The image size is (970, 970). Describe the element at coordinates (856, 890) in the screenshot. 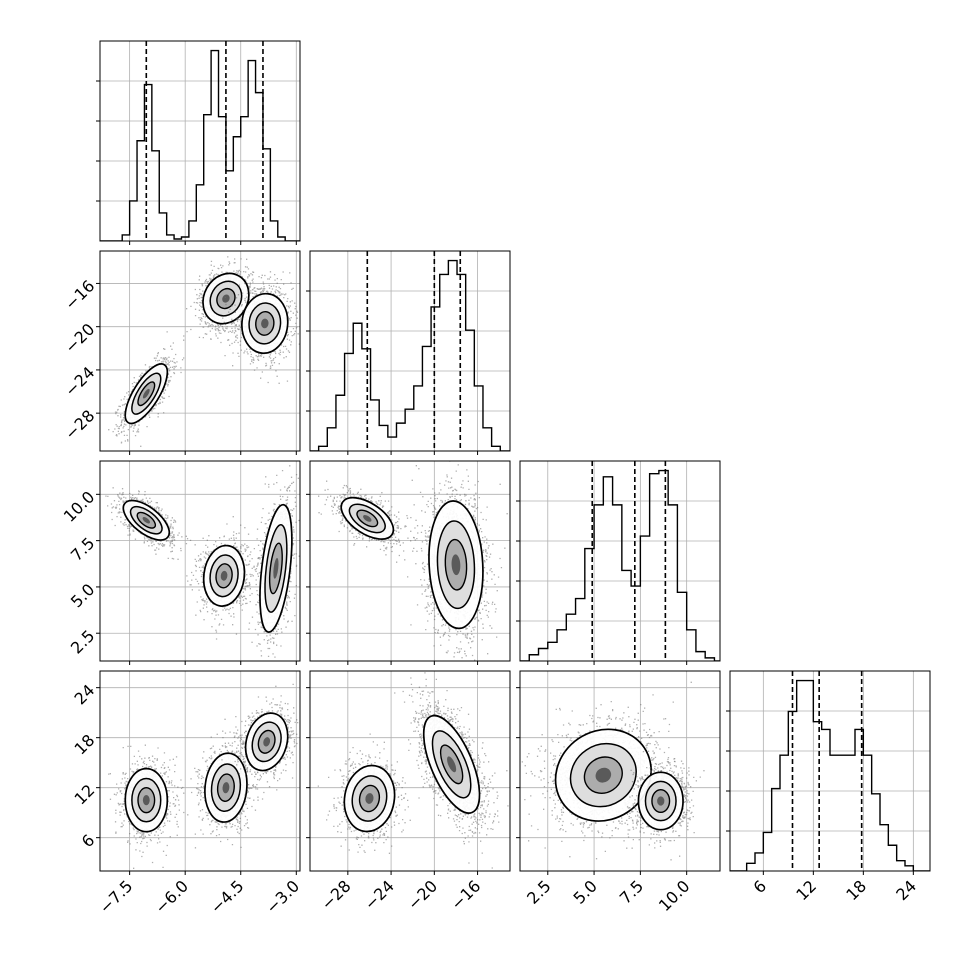

I see `x-tick-label: 18` at that location.